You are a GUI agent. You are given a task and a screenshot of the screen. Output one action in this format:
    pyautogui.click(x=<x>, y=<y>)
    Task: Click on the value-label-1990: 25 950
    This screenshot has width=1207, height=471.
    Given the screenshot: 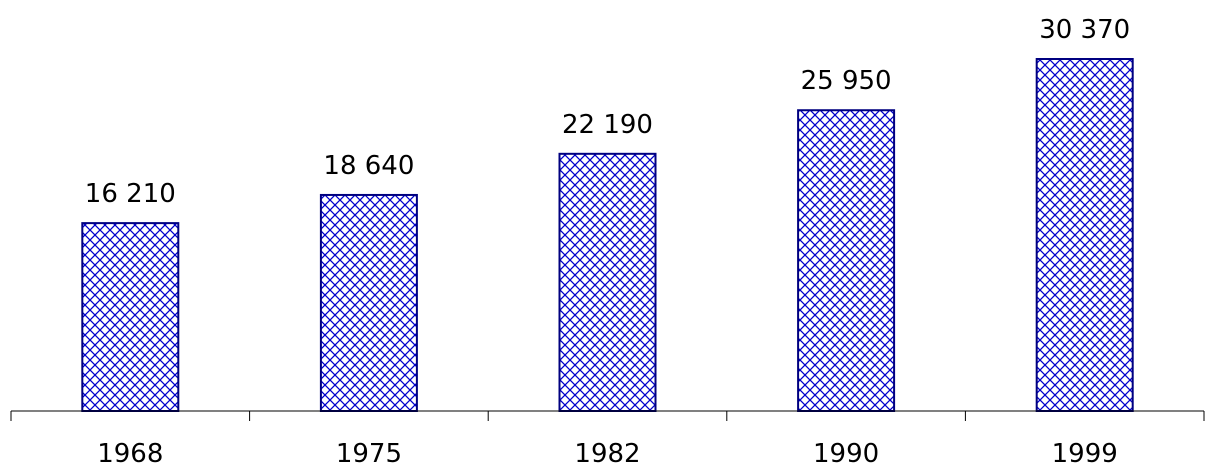 What is the action you would take?
    pyautogui.click(x=846, y=81)
    